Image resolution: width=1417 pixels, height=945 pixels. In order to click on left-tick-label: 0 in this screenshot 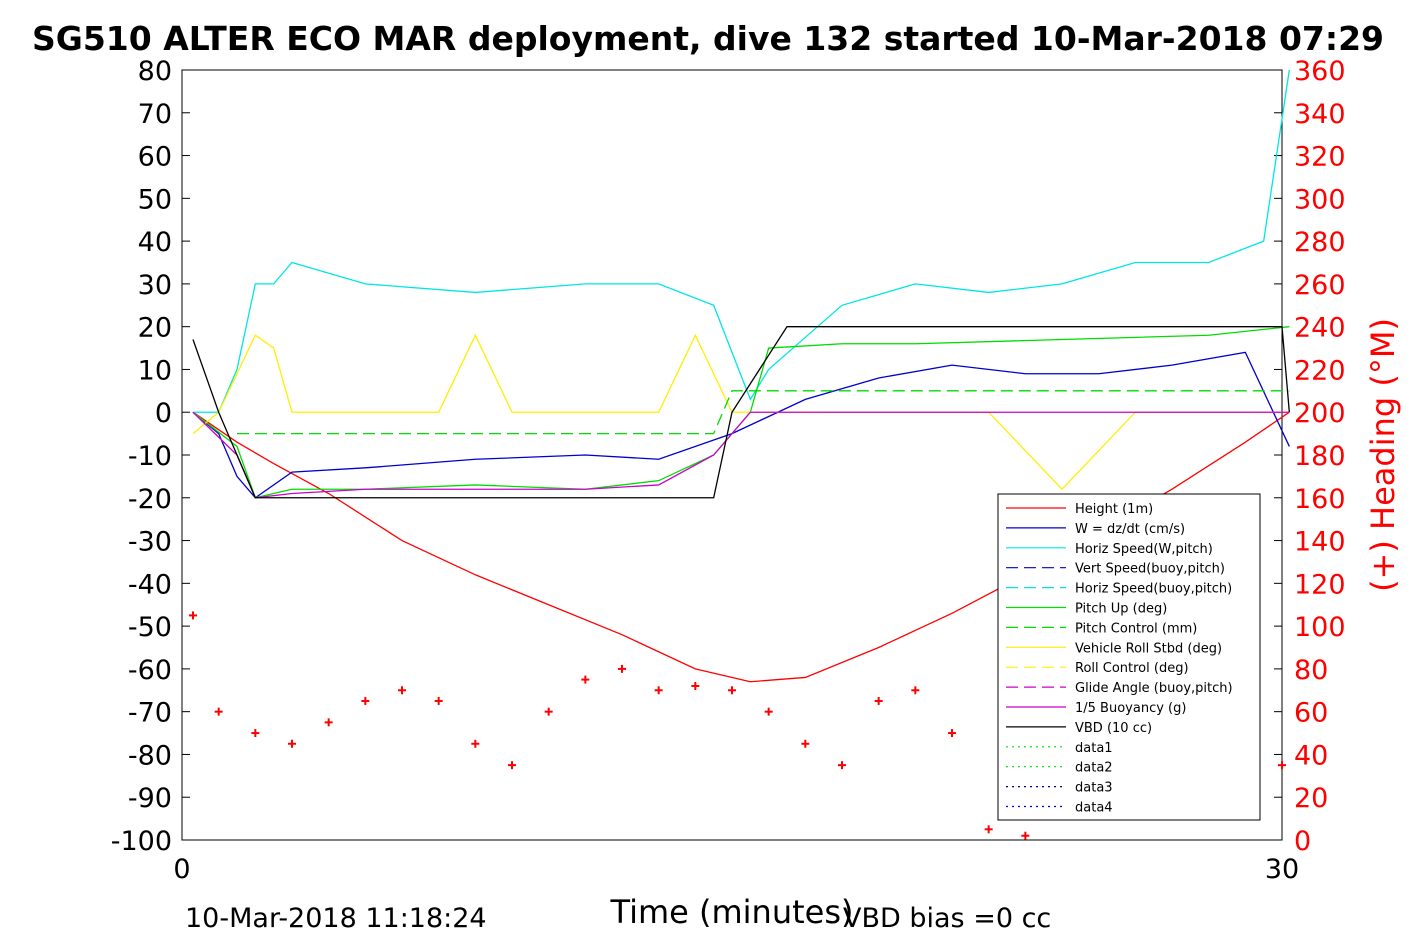, I will do `click(163, 413)`.